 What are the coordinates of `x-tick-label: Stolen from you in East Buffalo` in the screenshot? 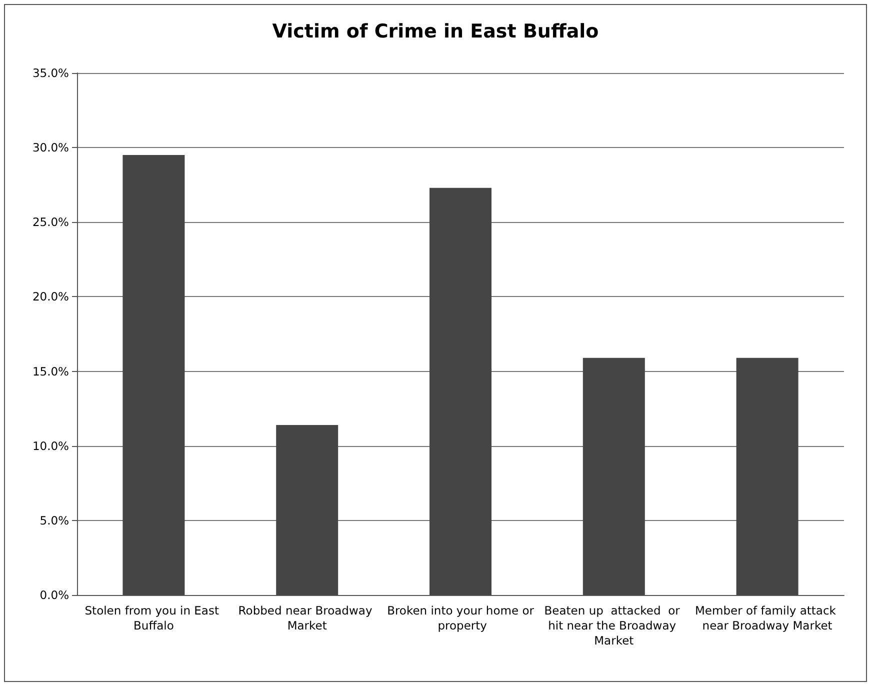 It's located at (153, 618).